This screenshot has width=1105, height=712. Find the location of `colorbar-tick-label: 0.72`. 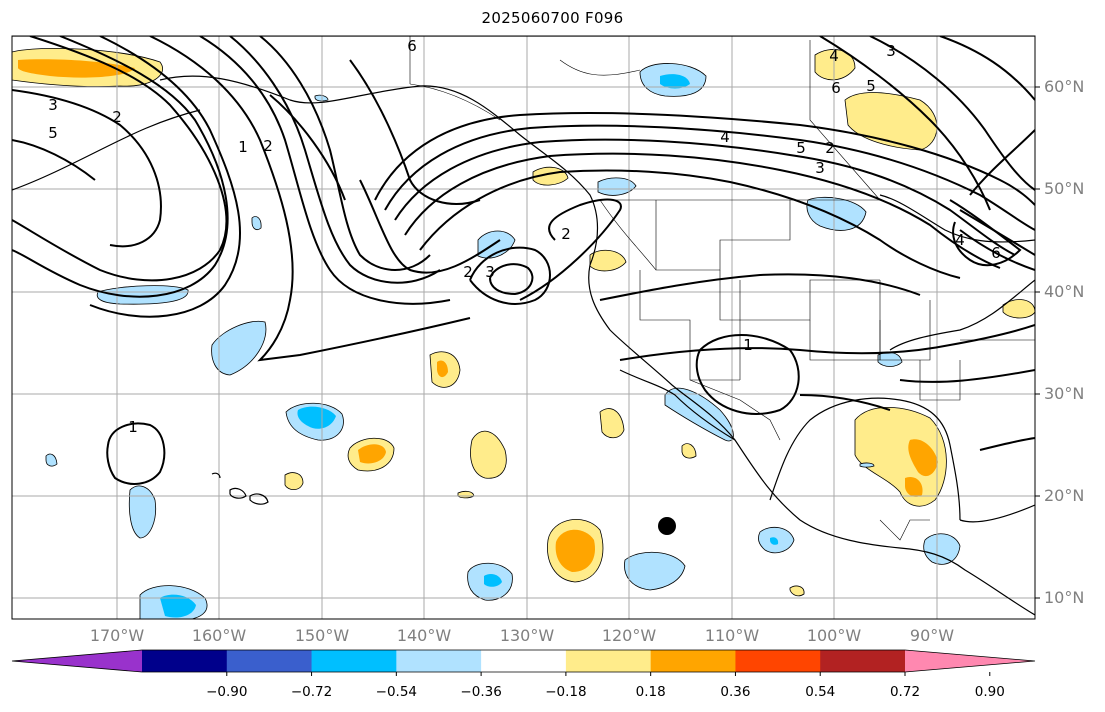

colorbar-tick-label: 0.72 is located at coordinates (905, 692).